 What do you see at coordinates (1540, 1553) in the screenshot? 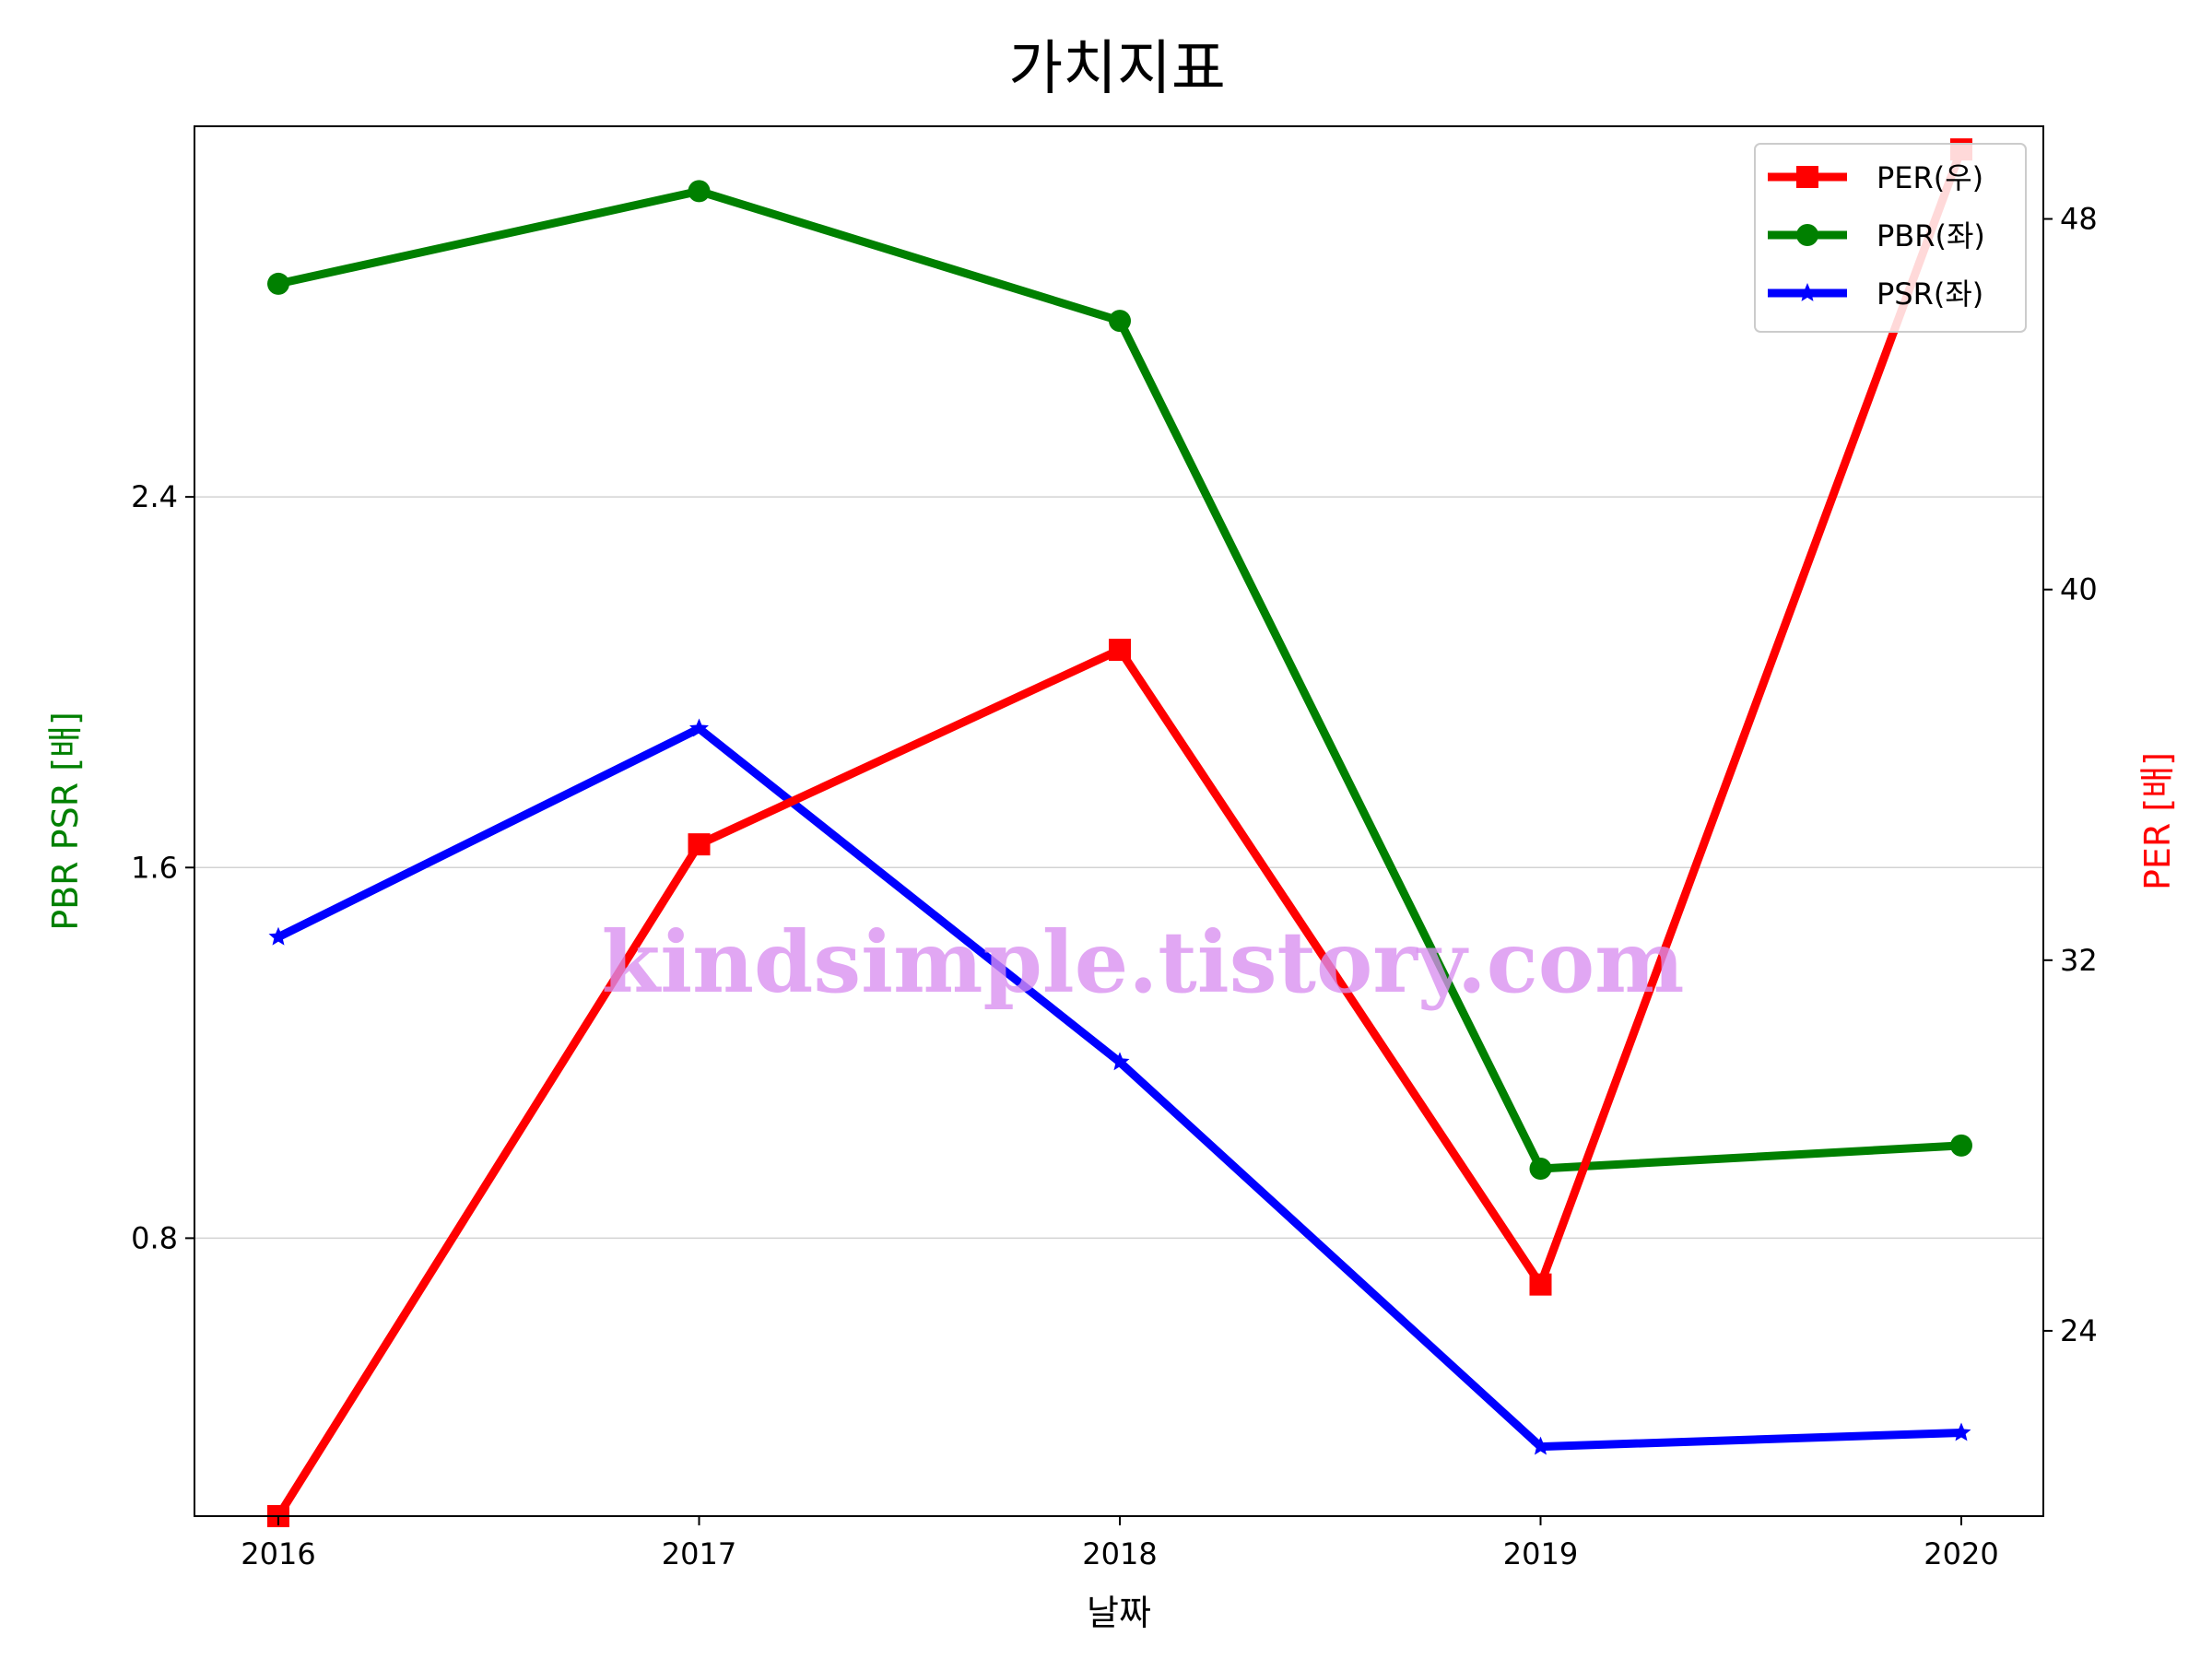
I see `x-tick-label-2019: 2019` at bounding box center [1540, 1553].